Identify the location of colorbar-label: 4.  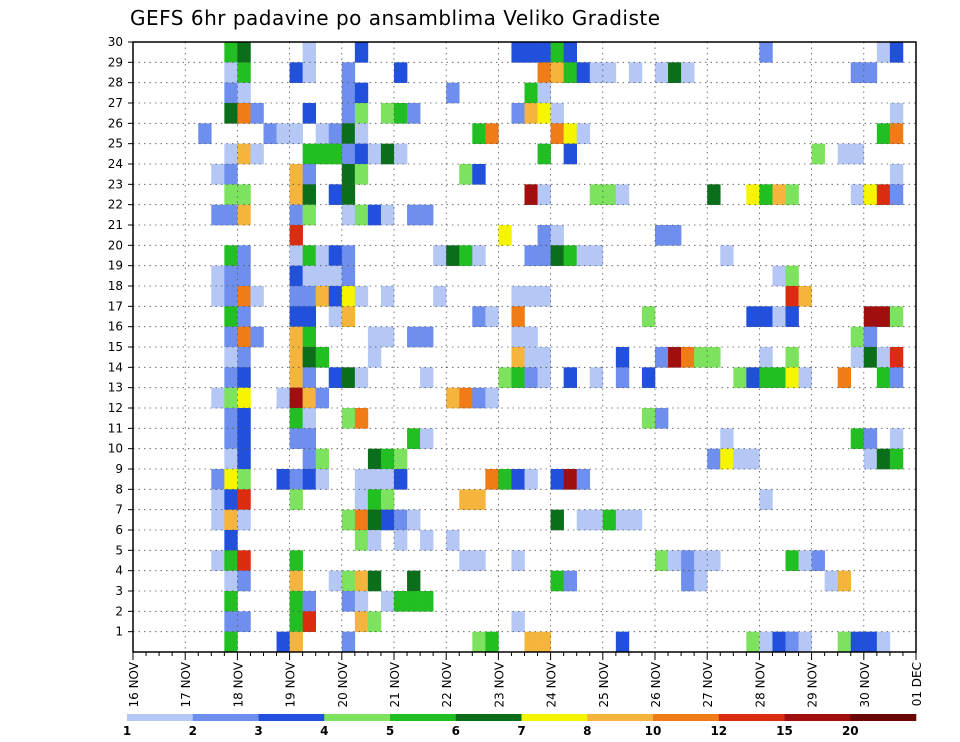
(324, 731).